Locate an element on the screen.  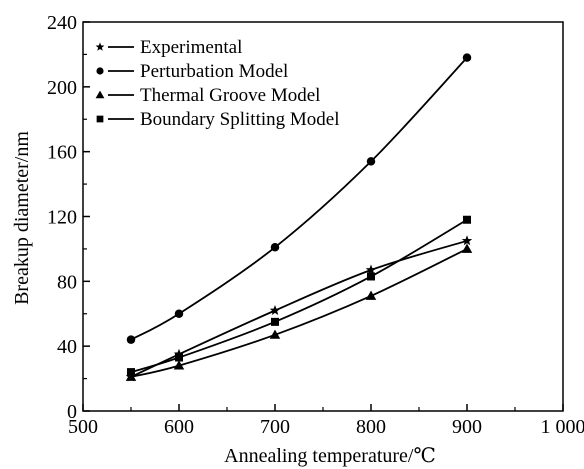
legend-item: Perturbation Model is located at coordinates (192, 71).